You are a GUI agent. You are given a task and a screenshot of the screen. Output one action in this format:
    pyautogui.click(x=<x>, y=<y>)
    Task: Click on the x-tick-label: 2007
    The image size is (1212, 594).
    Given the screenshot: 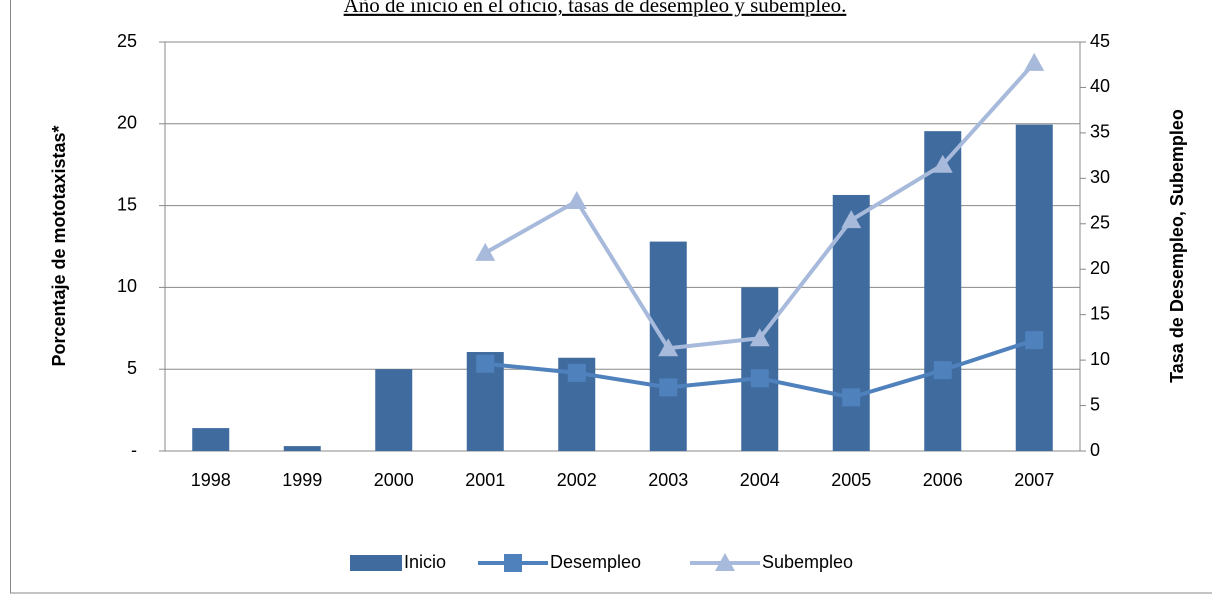 What is the action you would take?
    pyautogui.click(x=1034, y=480)
    